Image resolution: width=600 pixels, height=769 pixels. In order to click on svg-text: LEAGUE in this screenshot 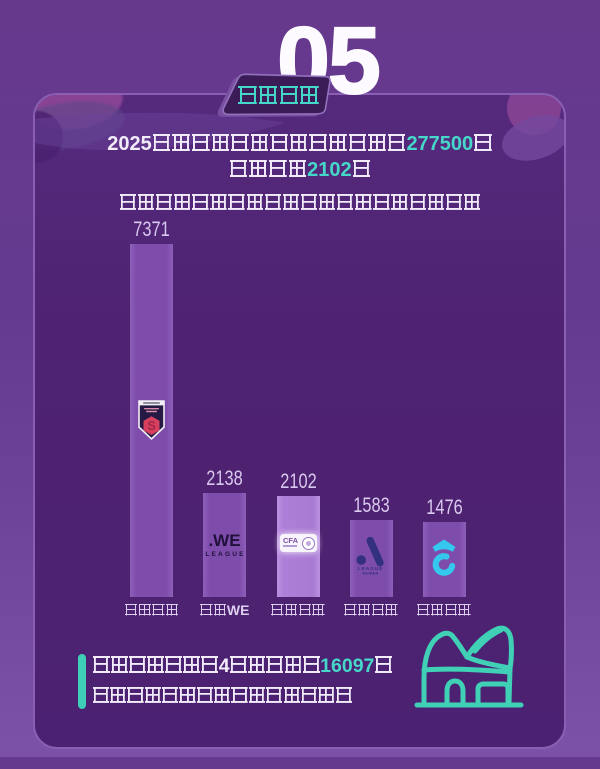, I will do `click(370, 569)`.